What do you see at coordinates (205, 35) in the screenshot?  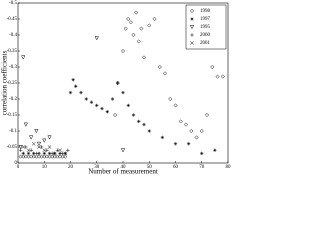 I see `legend-label: 2000` at bounding box center [205, 35].